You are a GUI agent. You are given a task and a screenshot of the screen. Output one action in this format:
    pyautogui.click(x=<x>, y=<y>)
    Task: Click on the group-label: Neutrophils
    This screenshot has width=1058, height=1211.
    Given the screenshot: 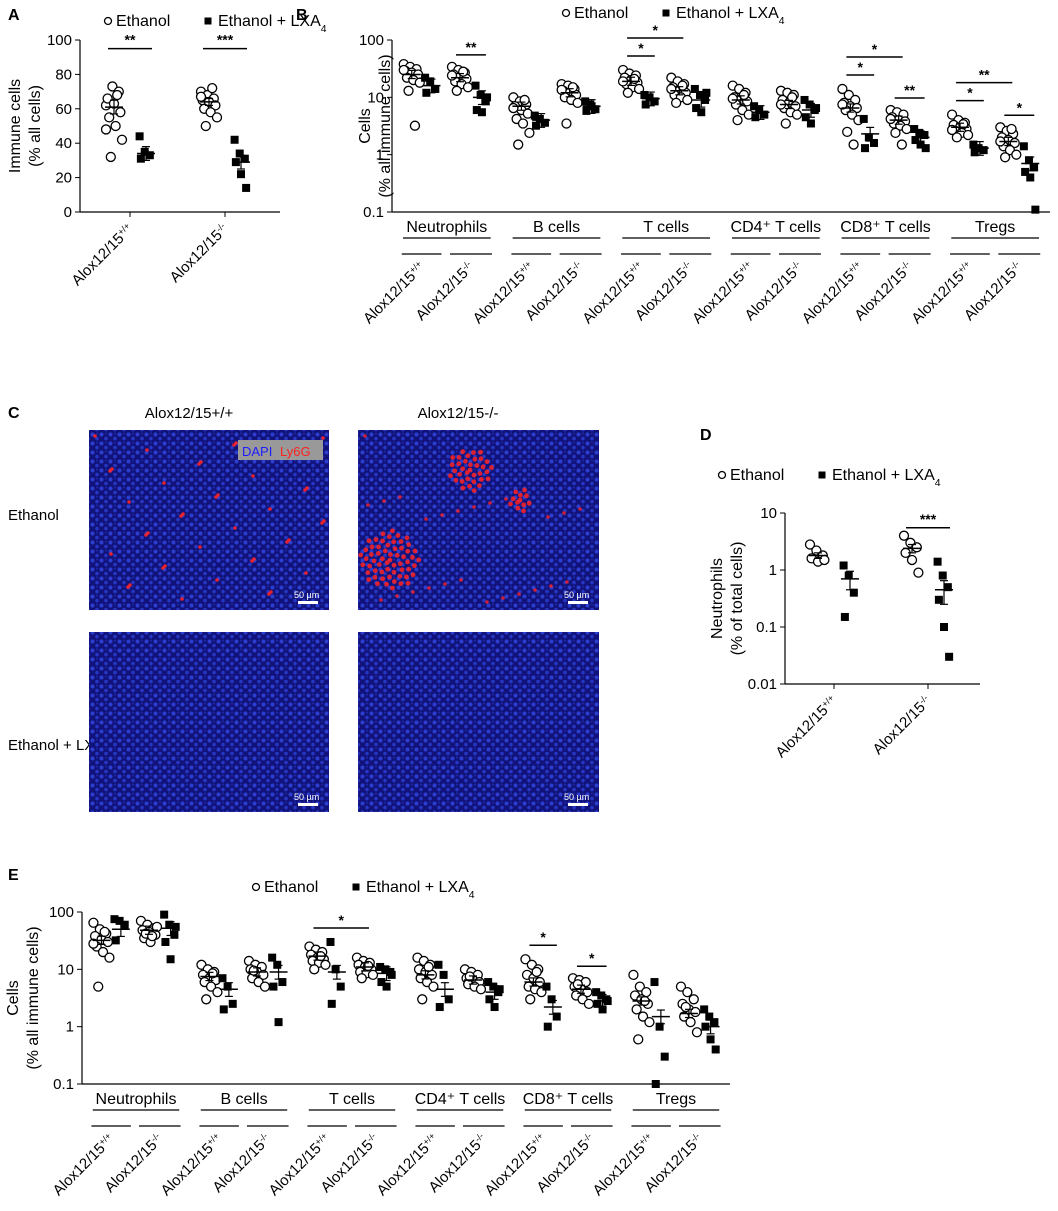 What is the action you would take?
    pyautogui.click(x=136, y=1099)
    